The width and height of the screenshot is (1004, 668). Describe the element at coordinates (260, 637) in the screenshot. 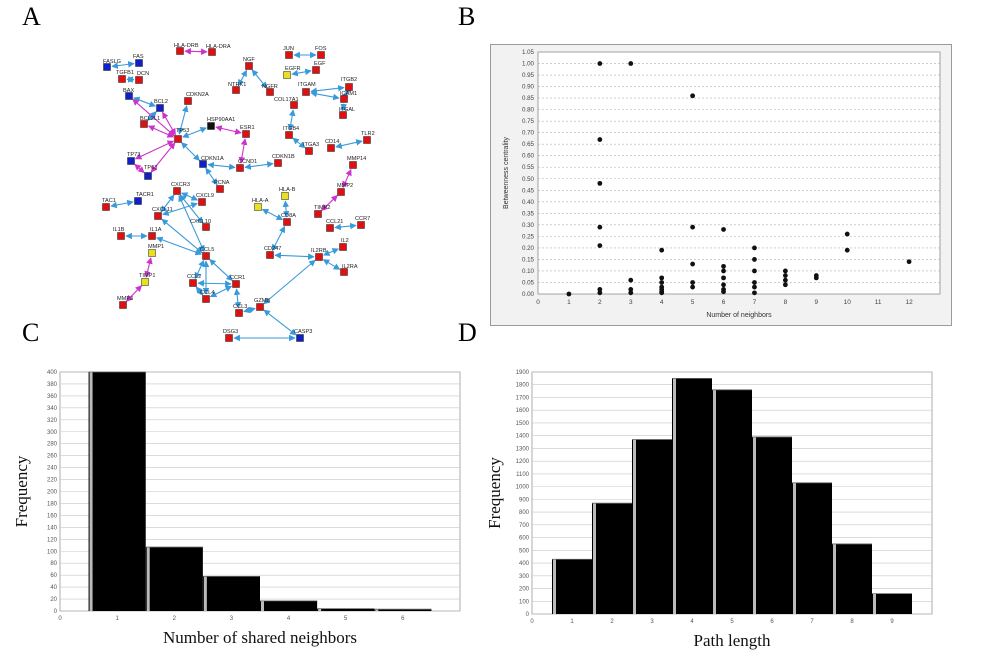

I see `x-axis-label: Number of shared neighbors` at that location.